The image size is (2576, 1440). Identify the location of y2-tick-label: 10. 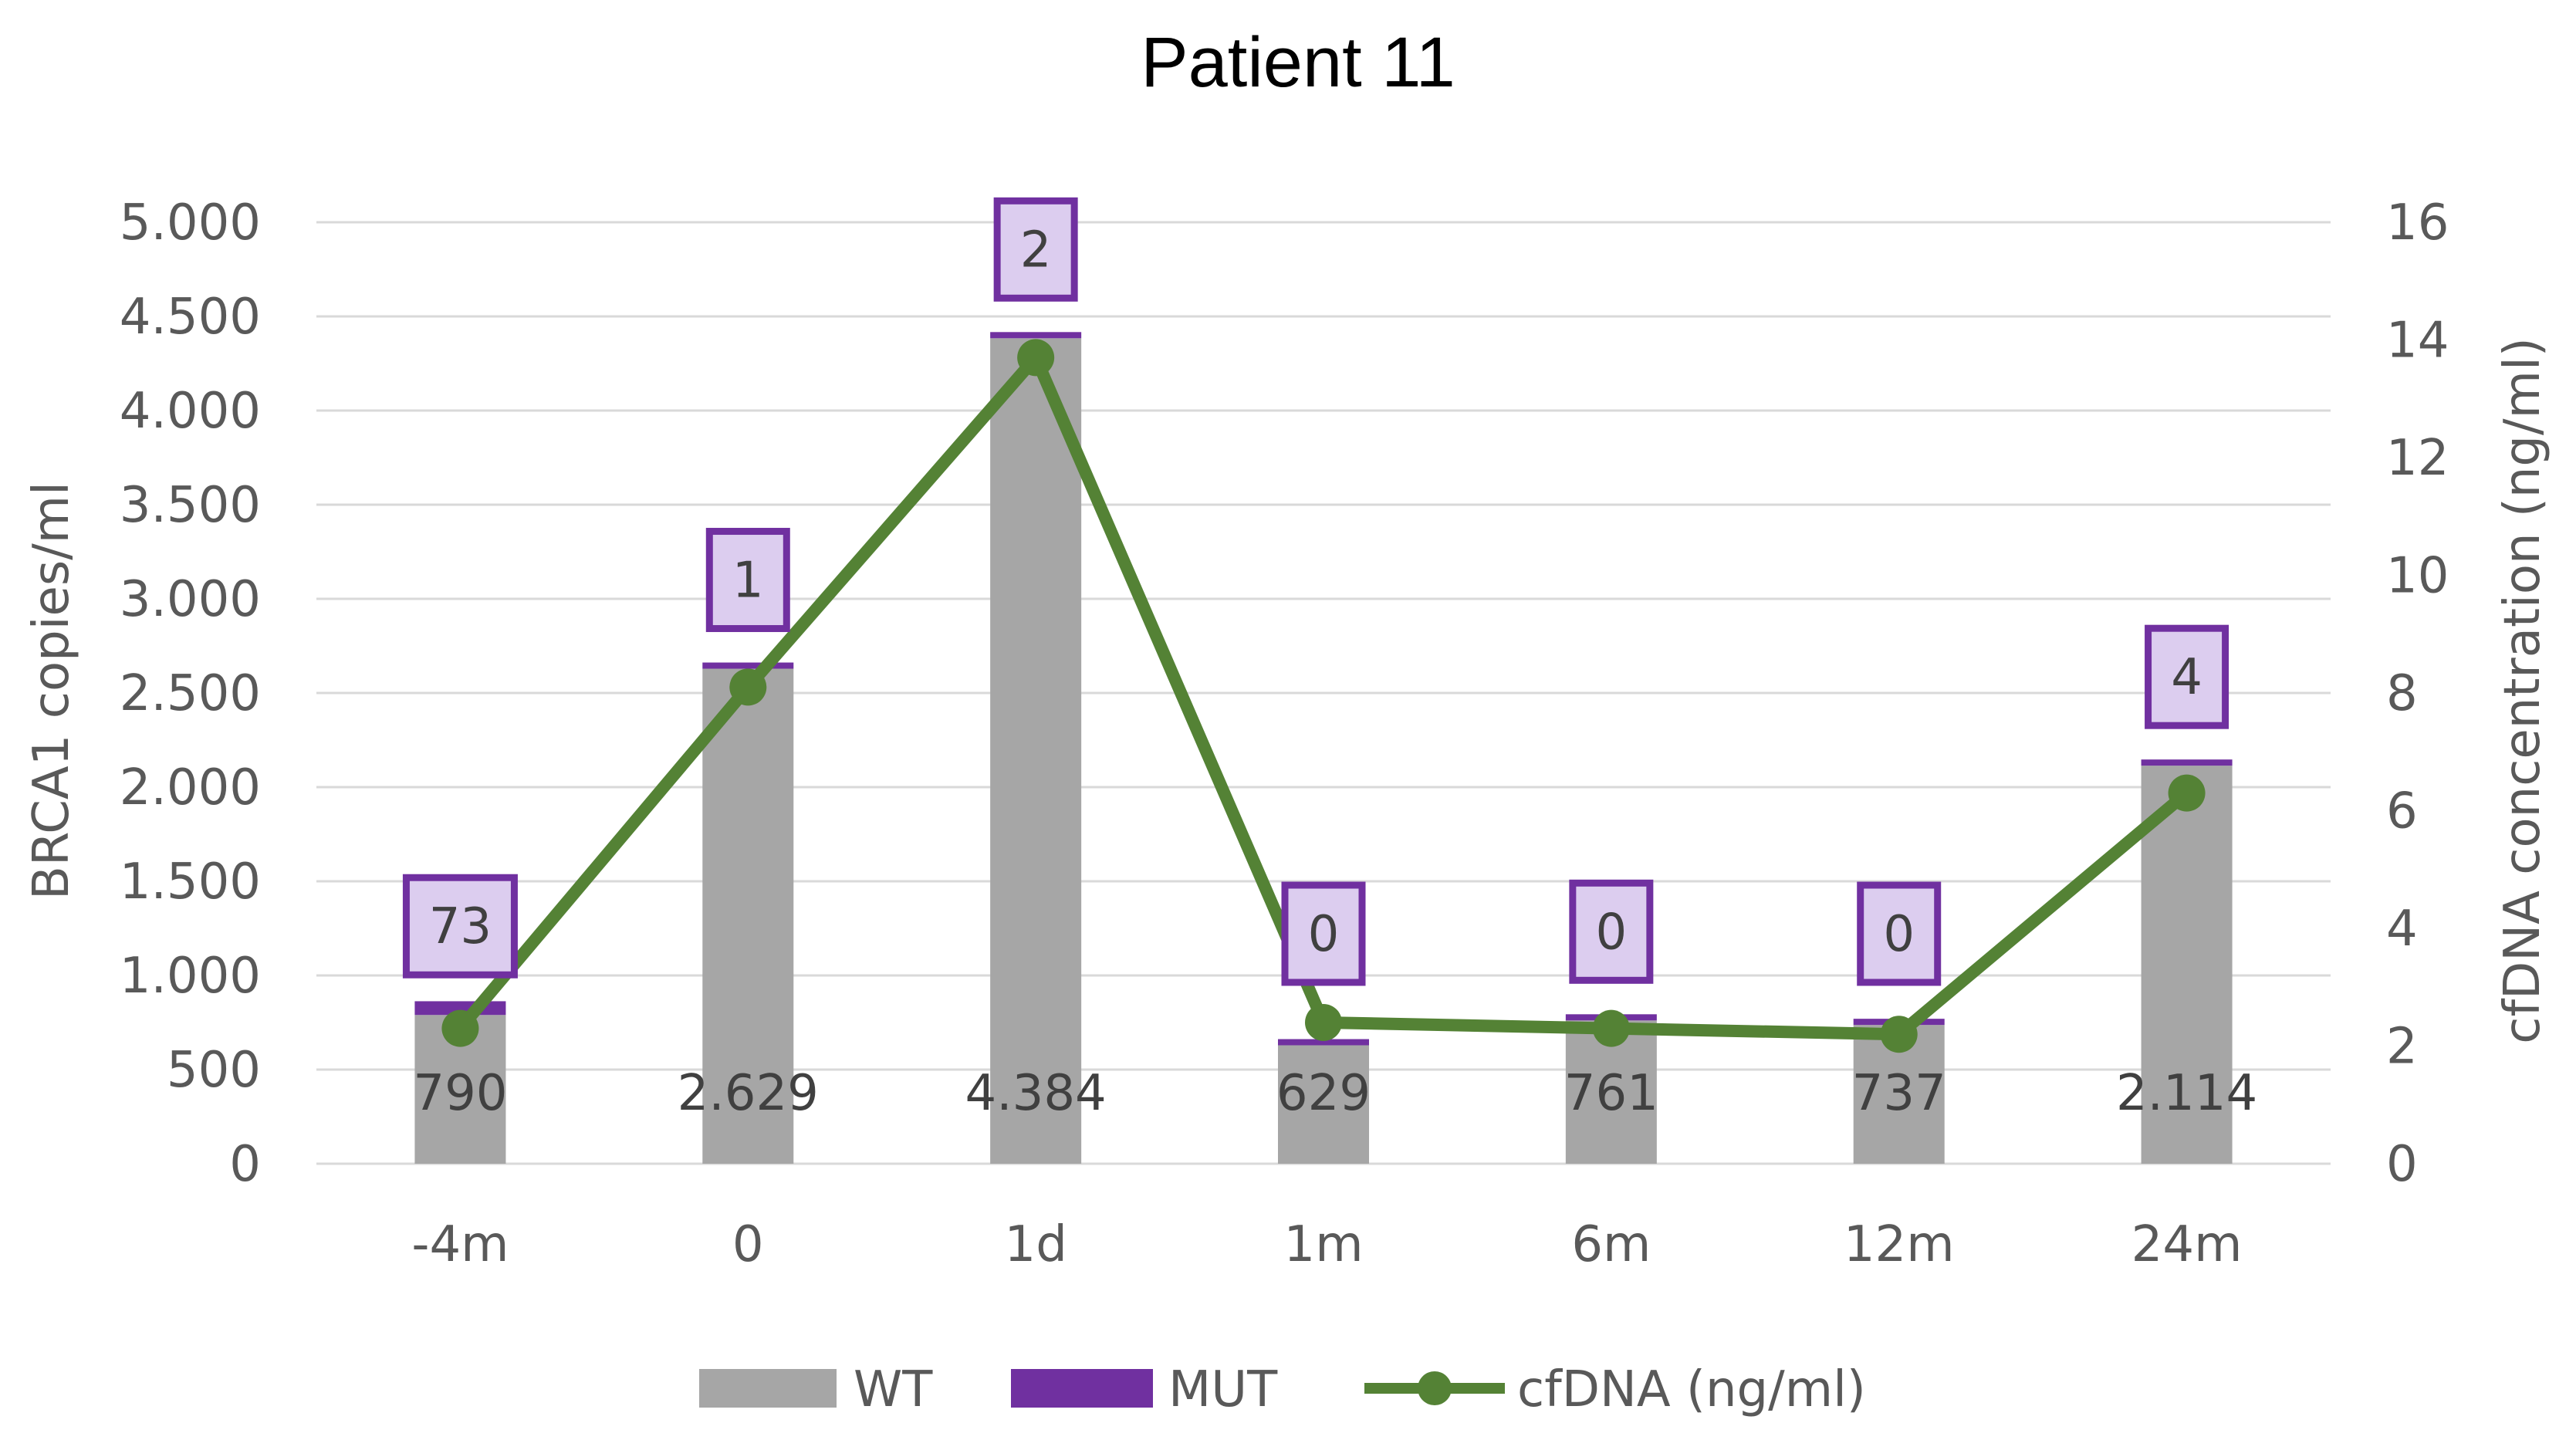
(2417, 576).